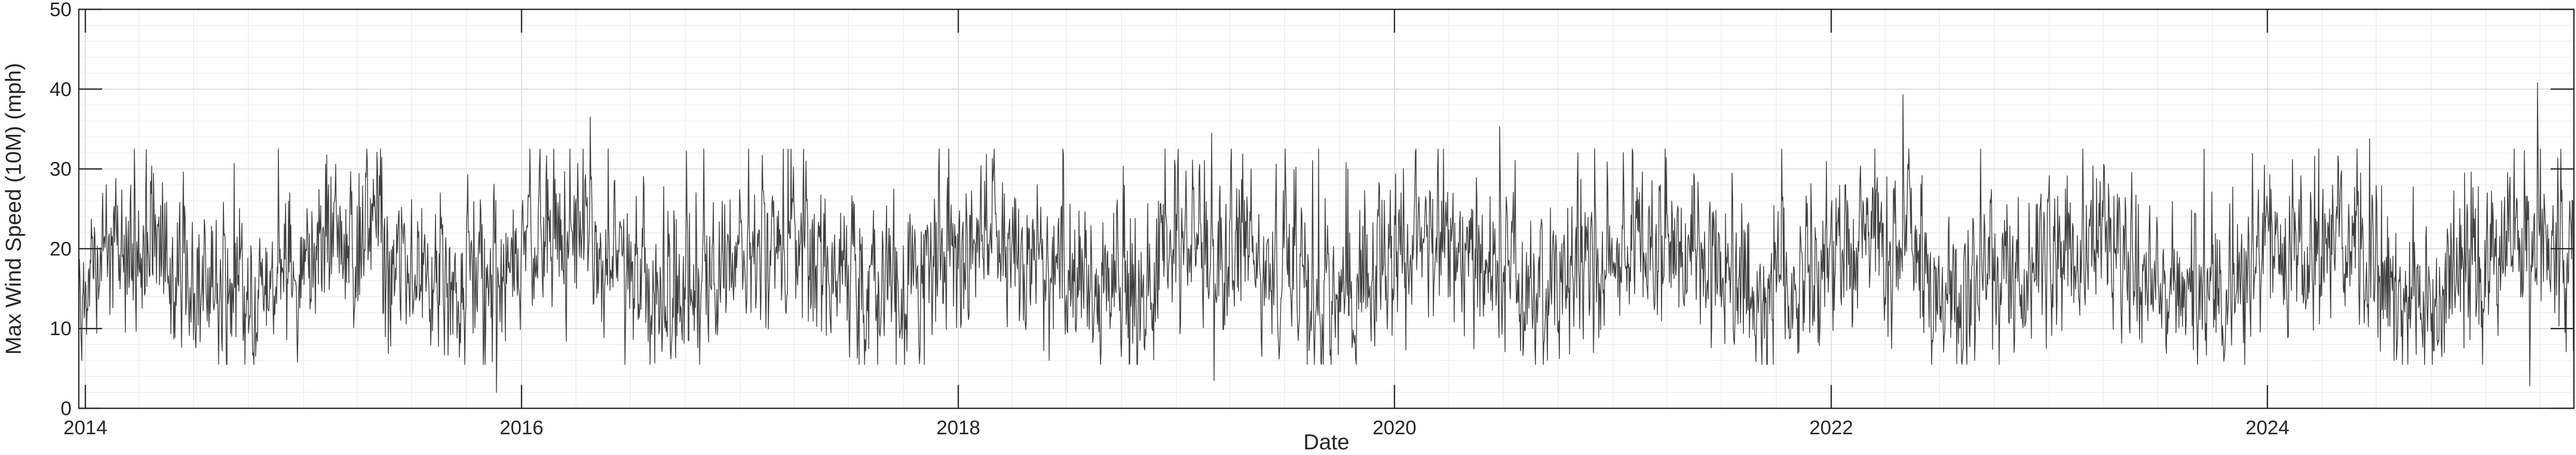  Describe the element at coordinates (61, 11) in the screenshot. I see `y-tick-label: 50` at that location.